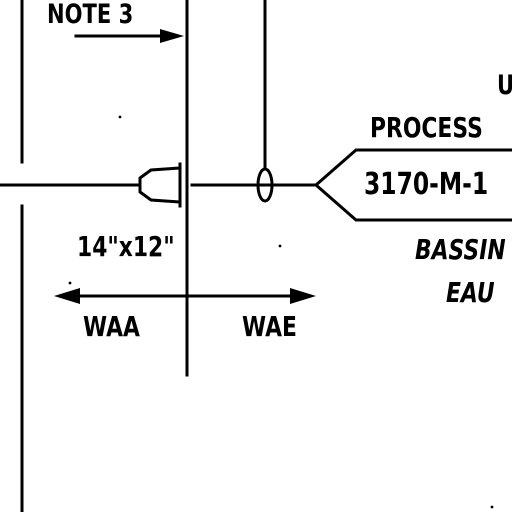 Image resolution: width=512 pixels, height=512 pixels. Describe the element at coordinates (303, 296) in the screenshot. I see `boundary-arrowhead-right` at that location.